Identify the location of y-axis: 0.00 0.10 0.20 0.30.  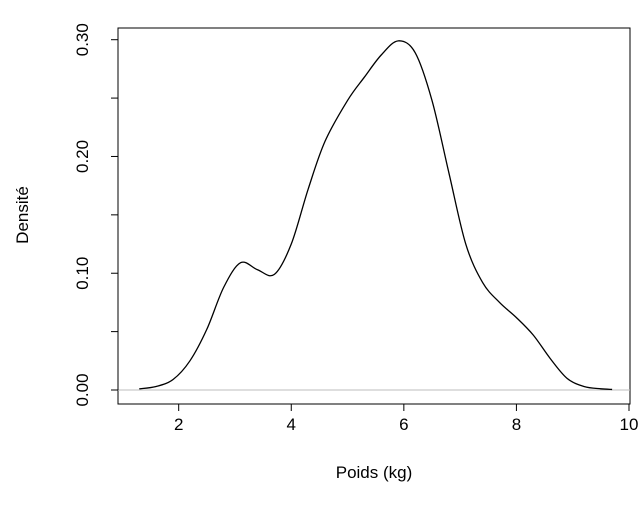
(96, 215).